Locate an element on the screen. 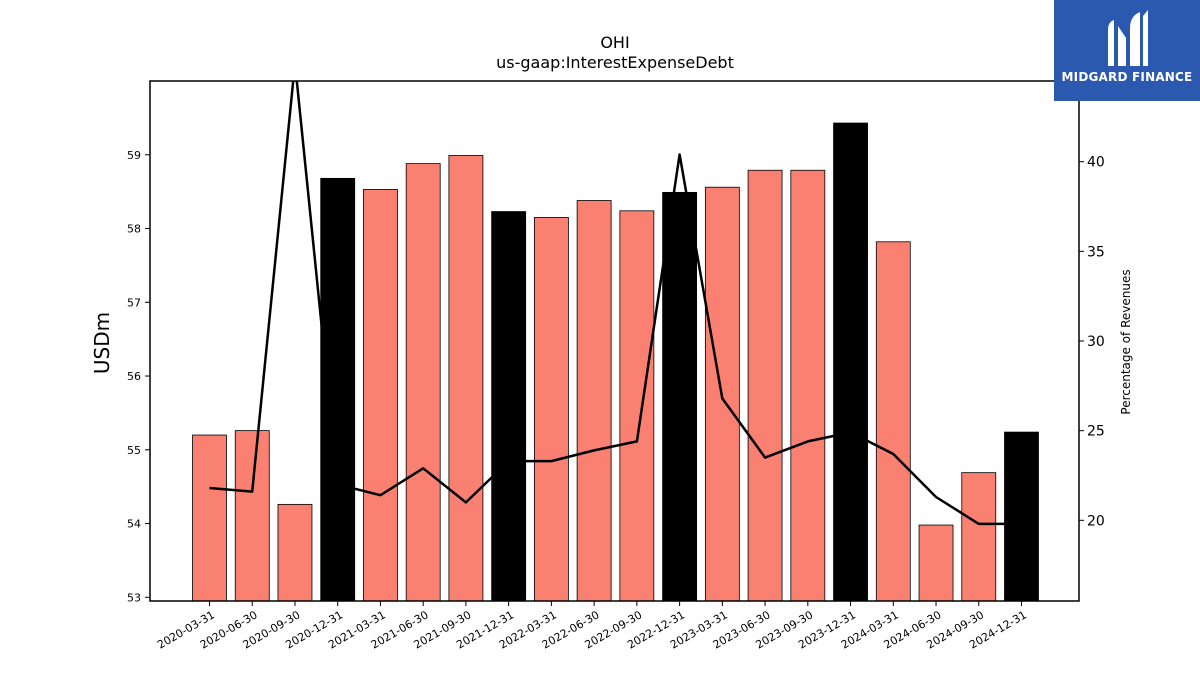  midgard-finance-logo: MIDGARD FINANCE is located at coordinates (1127, 50).